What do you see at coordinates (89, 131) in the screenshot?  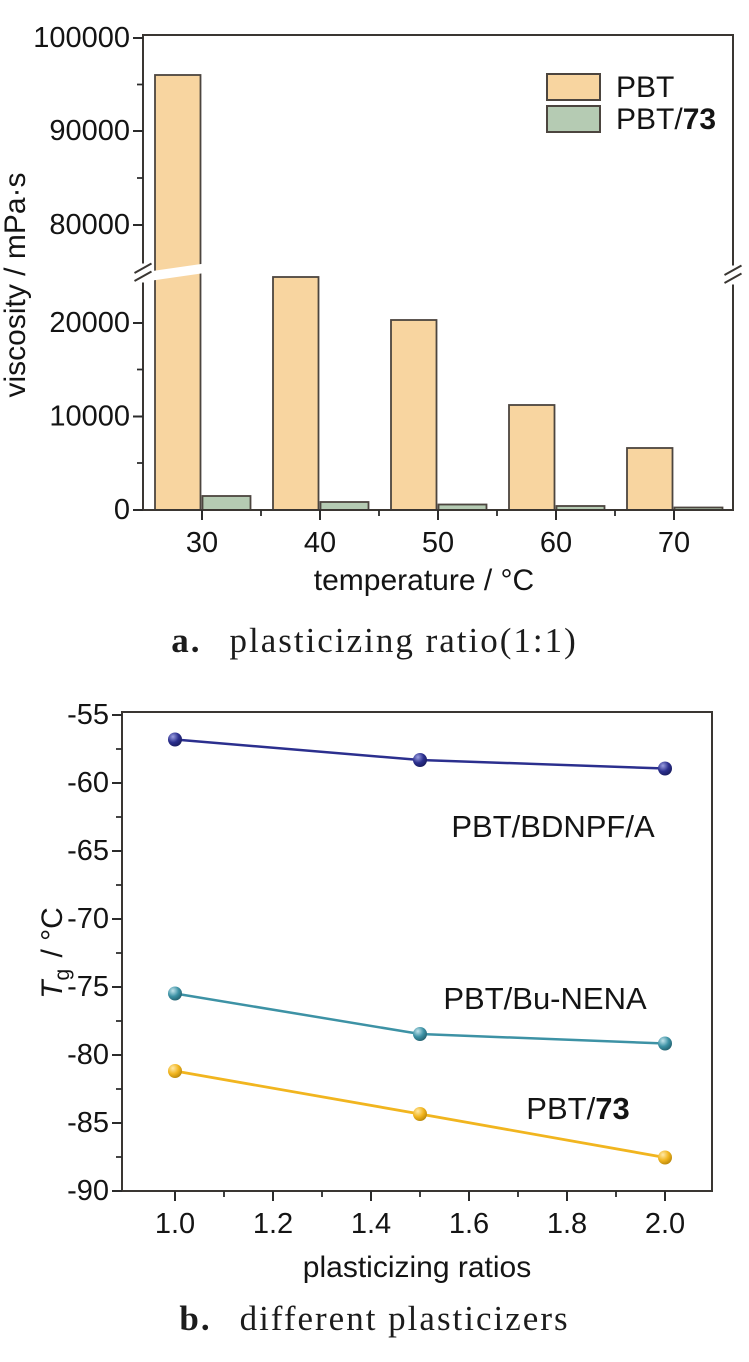 I see `y-tick-90000: 90000` at bounding box center [89, 131].